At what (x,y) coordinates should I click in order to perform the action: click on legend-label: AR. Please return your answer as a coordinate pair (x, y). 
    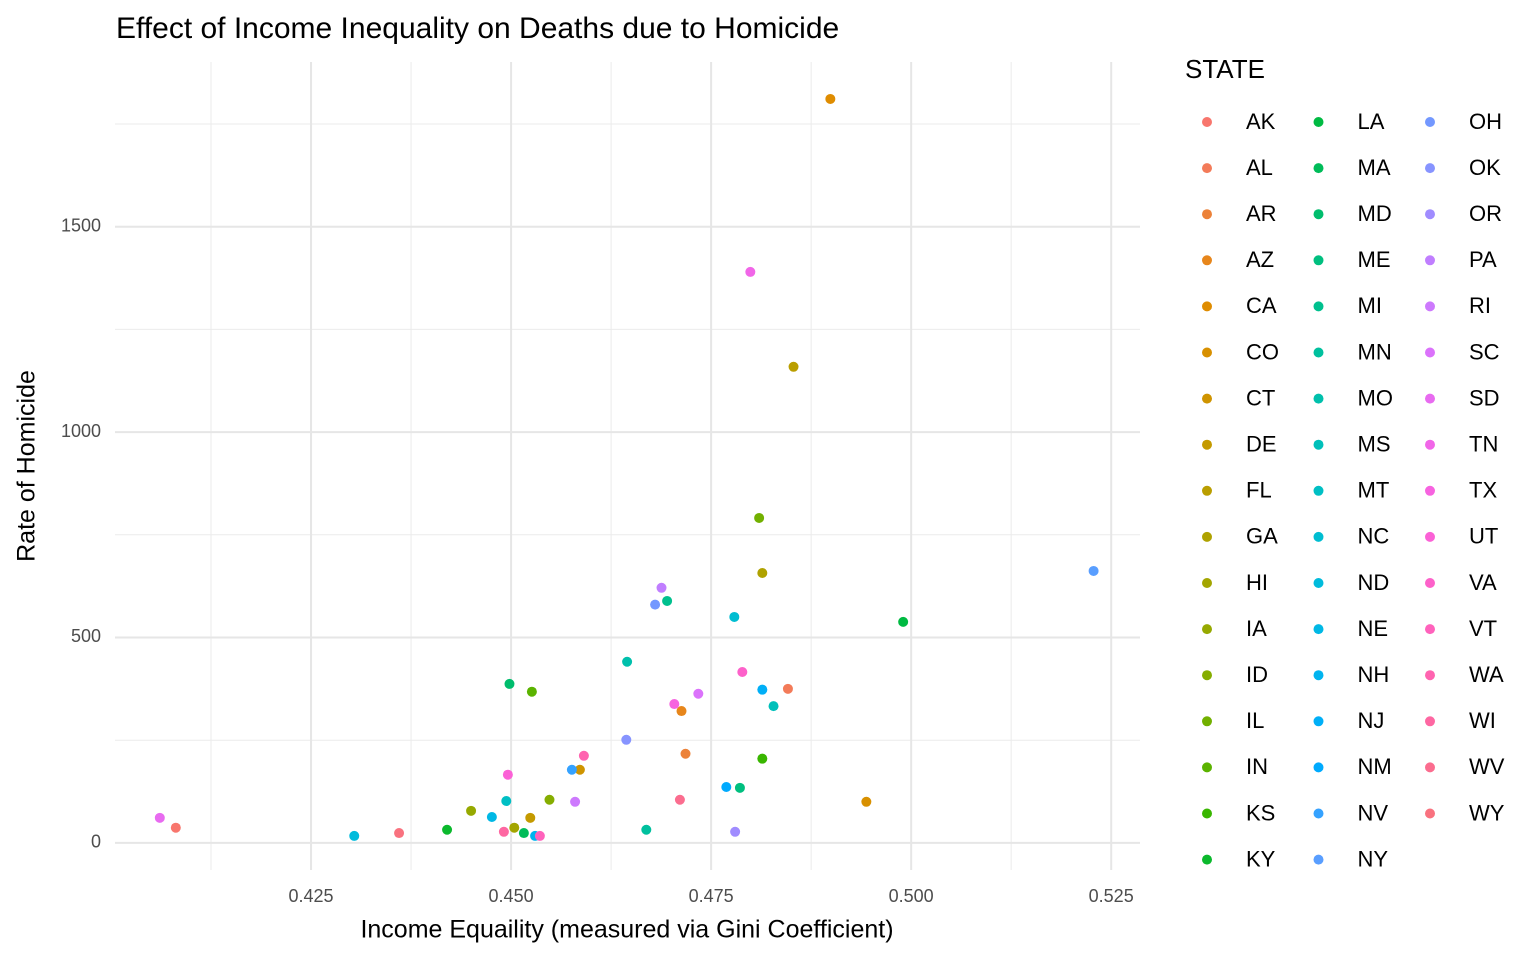
    Looking at the image, I should click on (1261, 213).